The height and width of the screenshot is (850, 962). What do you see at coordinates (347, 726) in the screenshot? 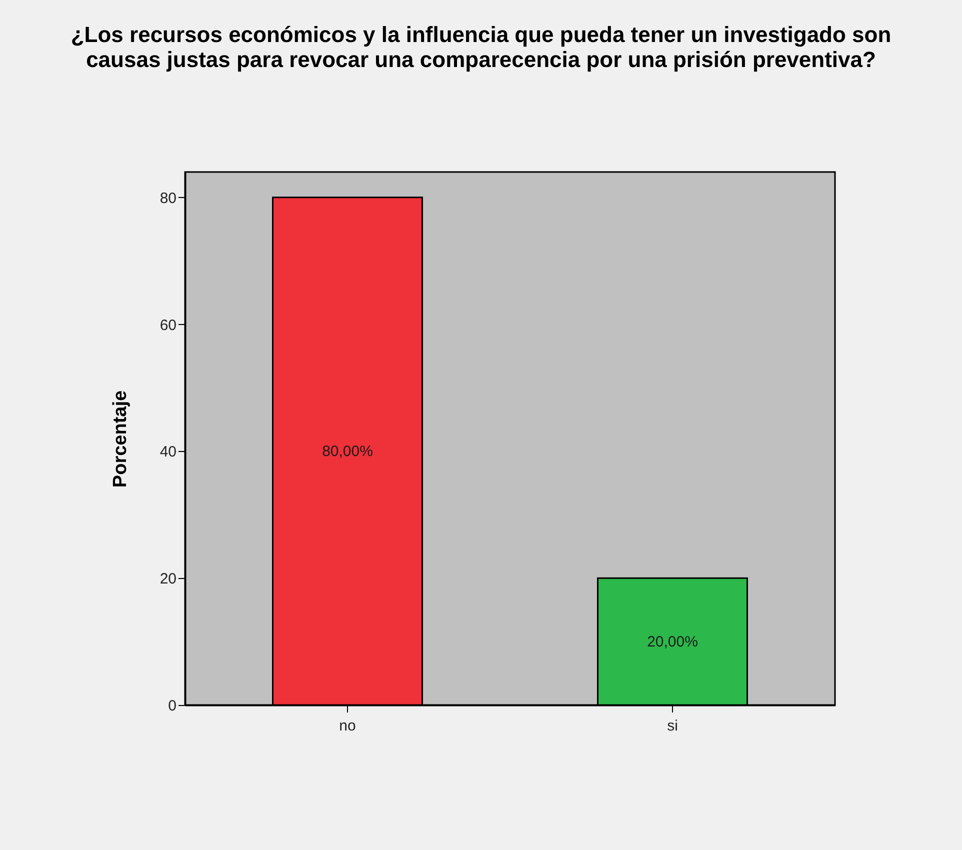
I see `x-tick-label: no` at bounding box center [347, 726].